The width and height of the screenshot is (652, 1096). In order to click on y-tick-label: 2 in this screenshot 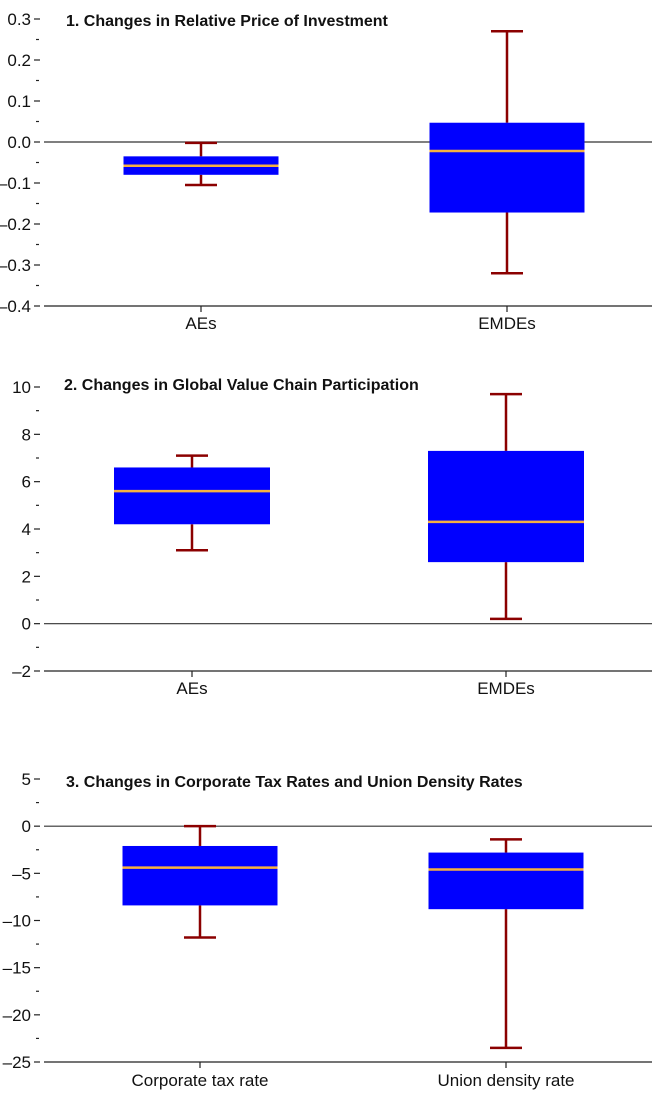, I will do `click(26, 576)`.